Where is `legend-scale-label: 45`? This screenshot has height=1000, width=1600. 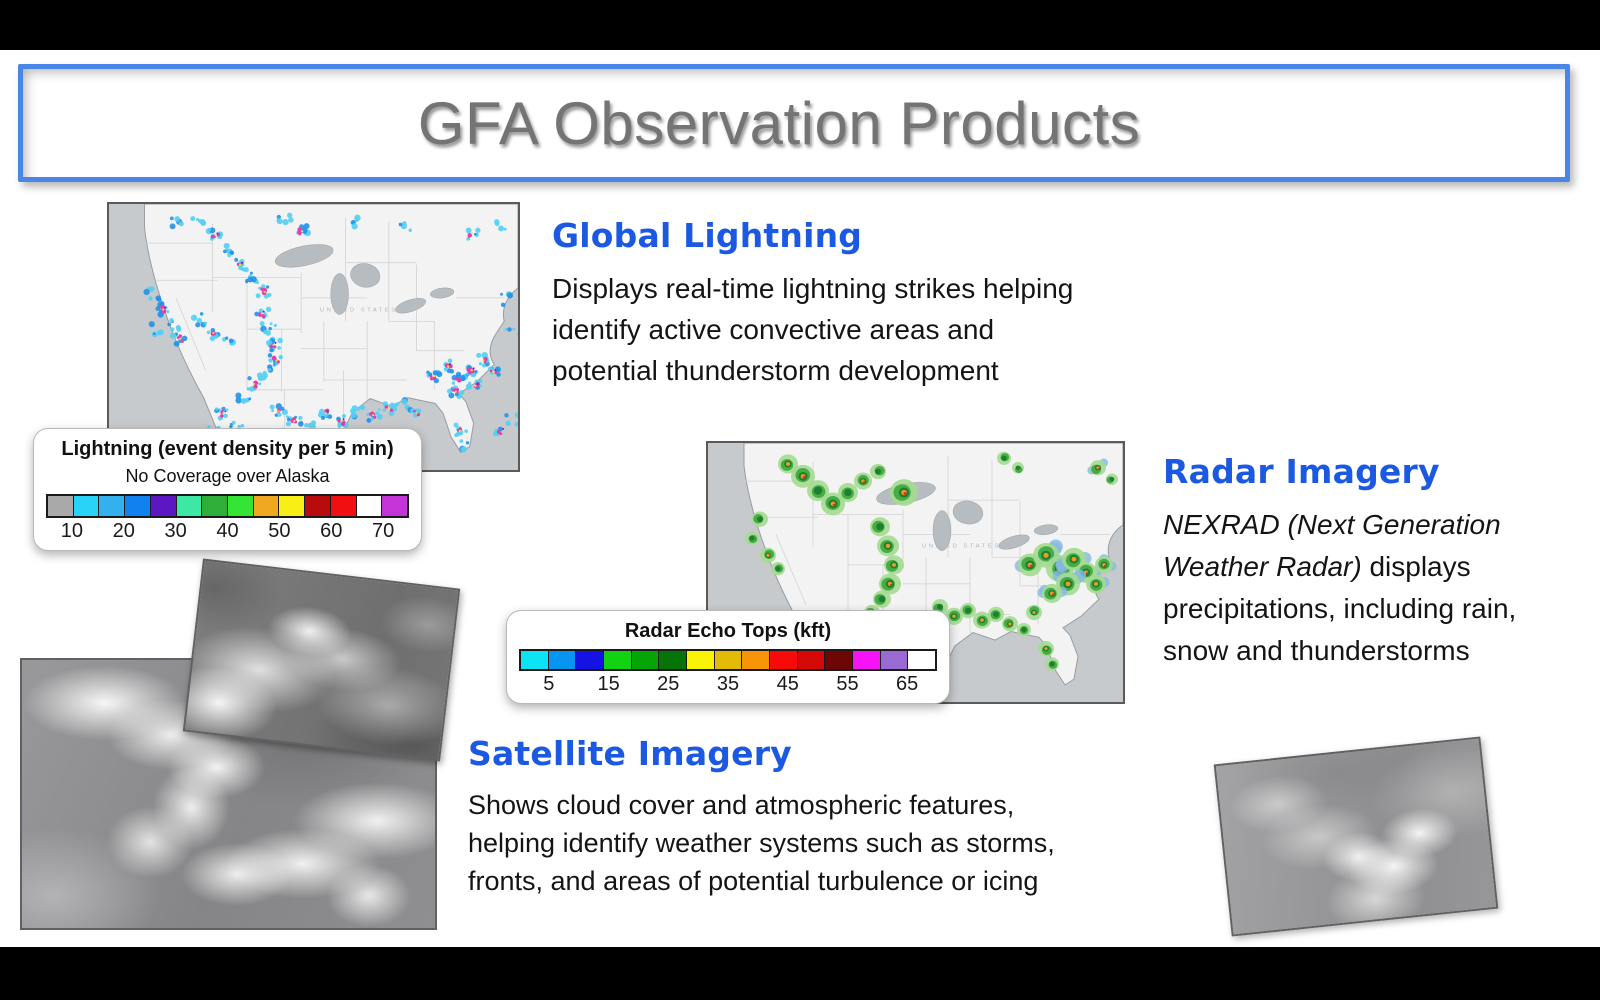 legend-scale-label: 45 is located at coordinates (787, 684).